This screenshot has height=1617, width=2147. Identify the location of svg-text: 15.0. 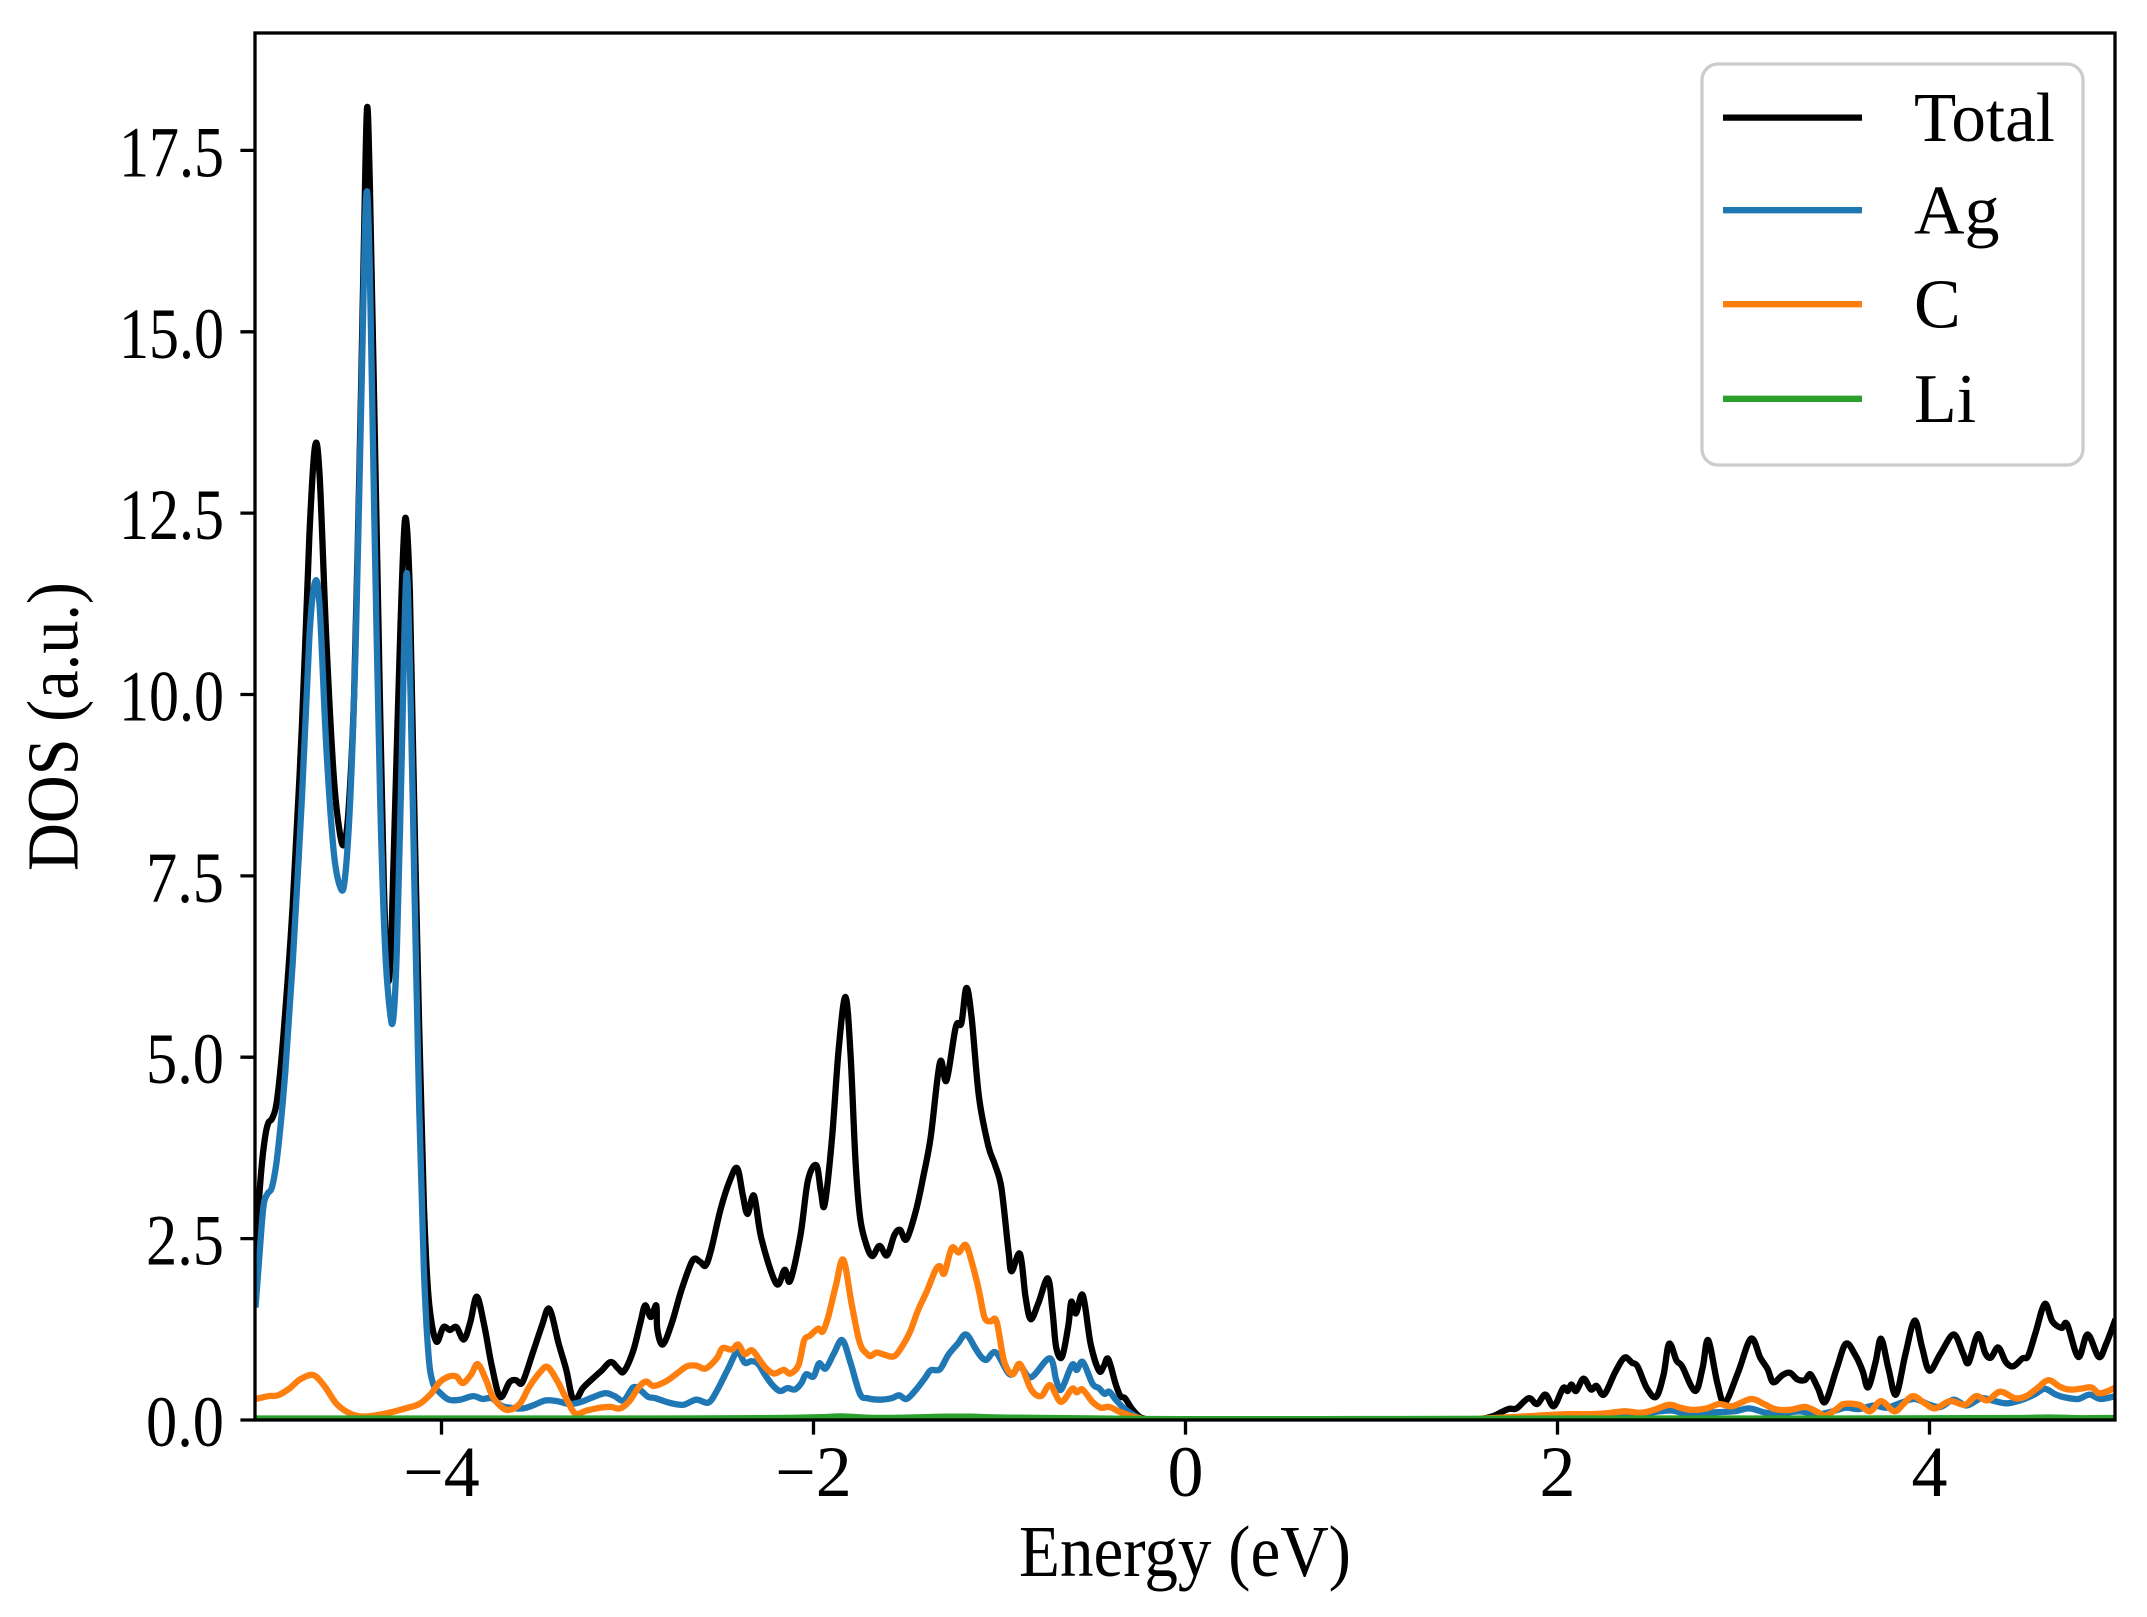
(171, 334).